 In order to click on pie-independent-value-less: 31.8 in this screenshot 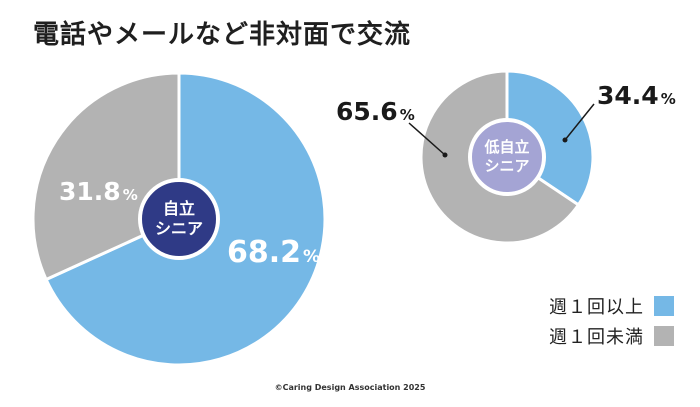, I will do `click(90, 191)`.